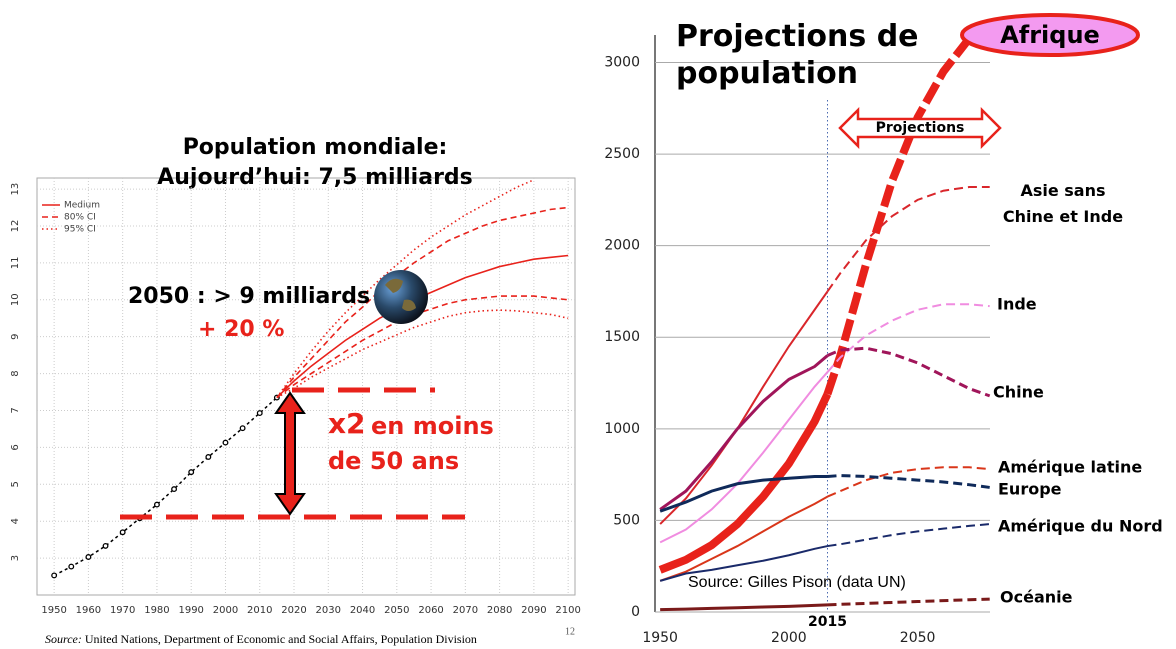  Describe the element at coordinates (15, 373) in the screenshot. I see `y-tick-label: 8` at that location.